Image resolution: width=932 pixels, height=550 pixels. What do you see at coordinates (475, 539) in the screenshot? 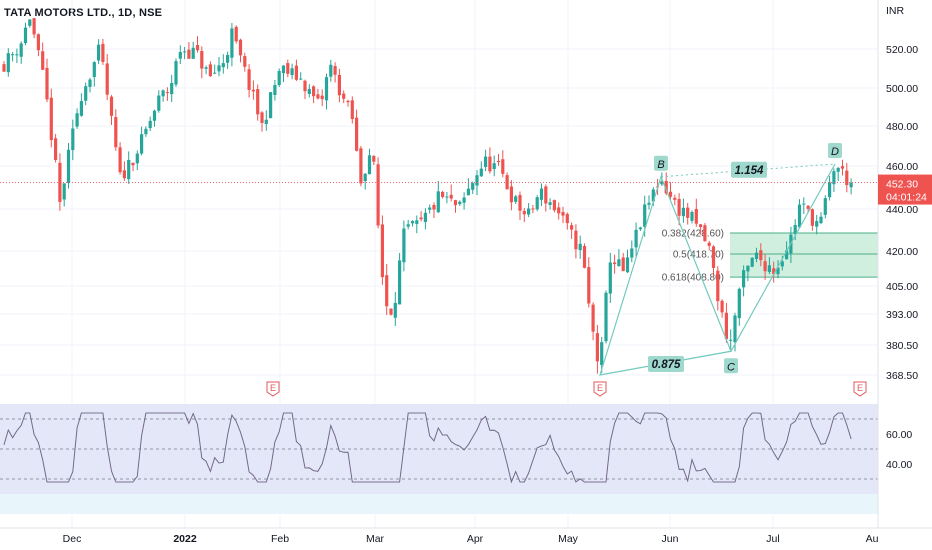
I see `time-label: Apr` at bounding box center [475, 539].